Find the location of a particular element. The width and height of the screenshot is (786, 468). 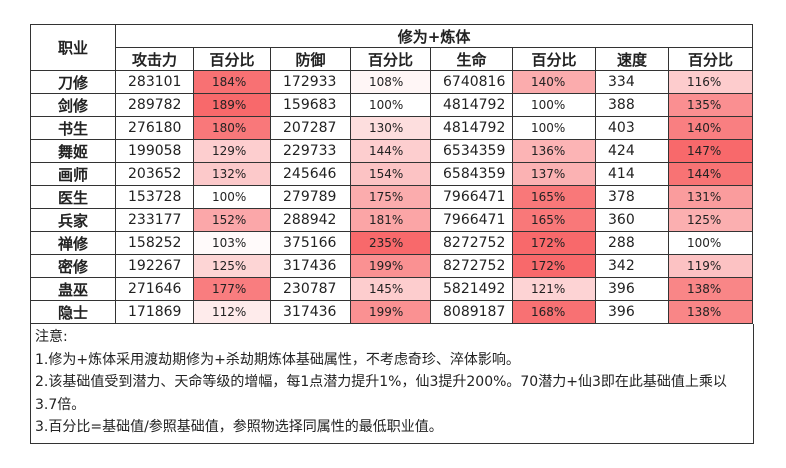

class-name: 剑修 is located at coordinates (73, 105).